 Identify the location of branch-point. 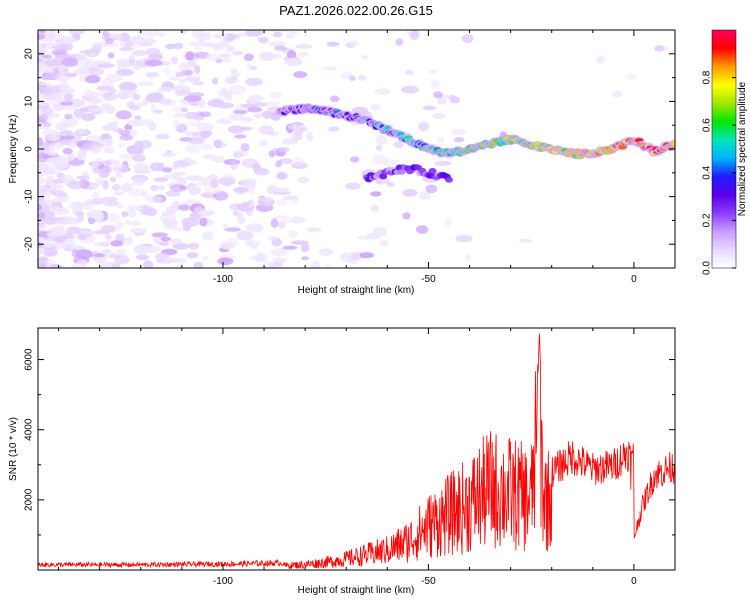
(432, 171).